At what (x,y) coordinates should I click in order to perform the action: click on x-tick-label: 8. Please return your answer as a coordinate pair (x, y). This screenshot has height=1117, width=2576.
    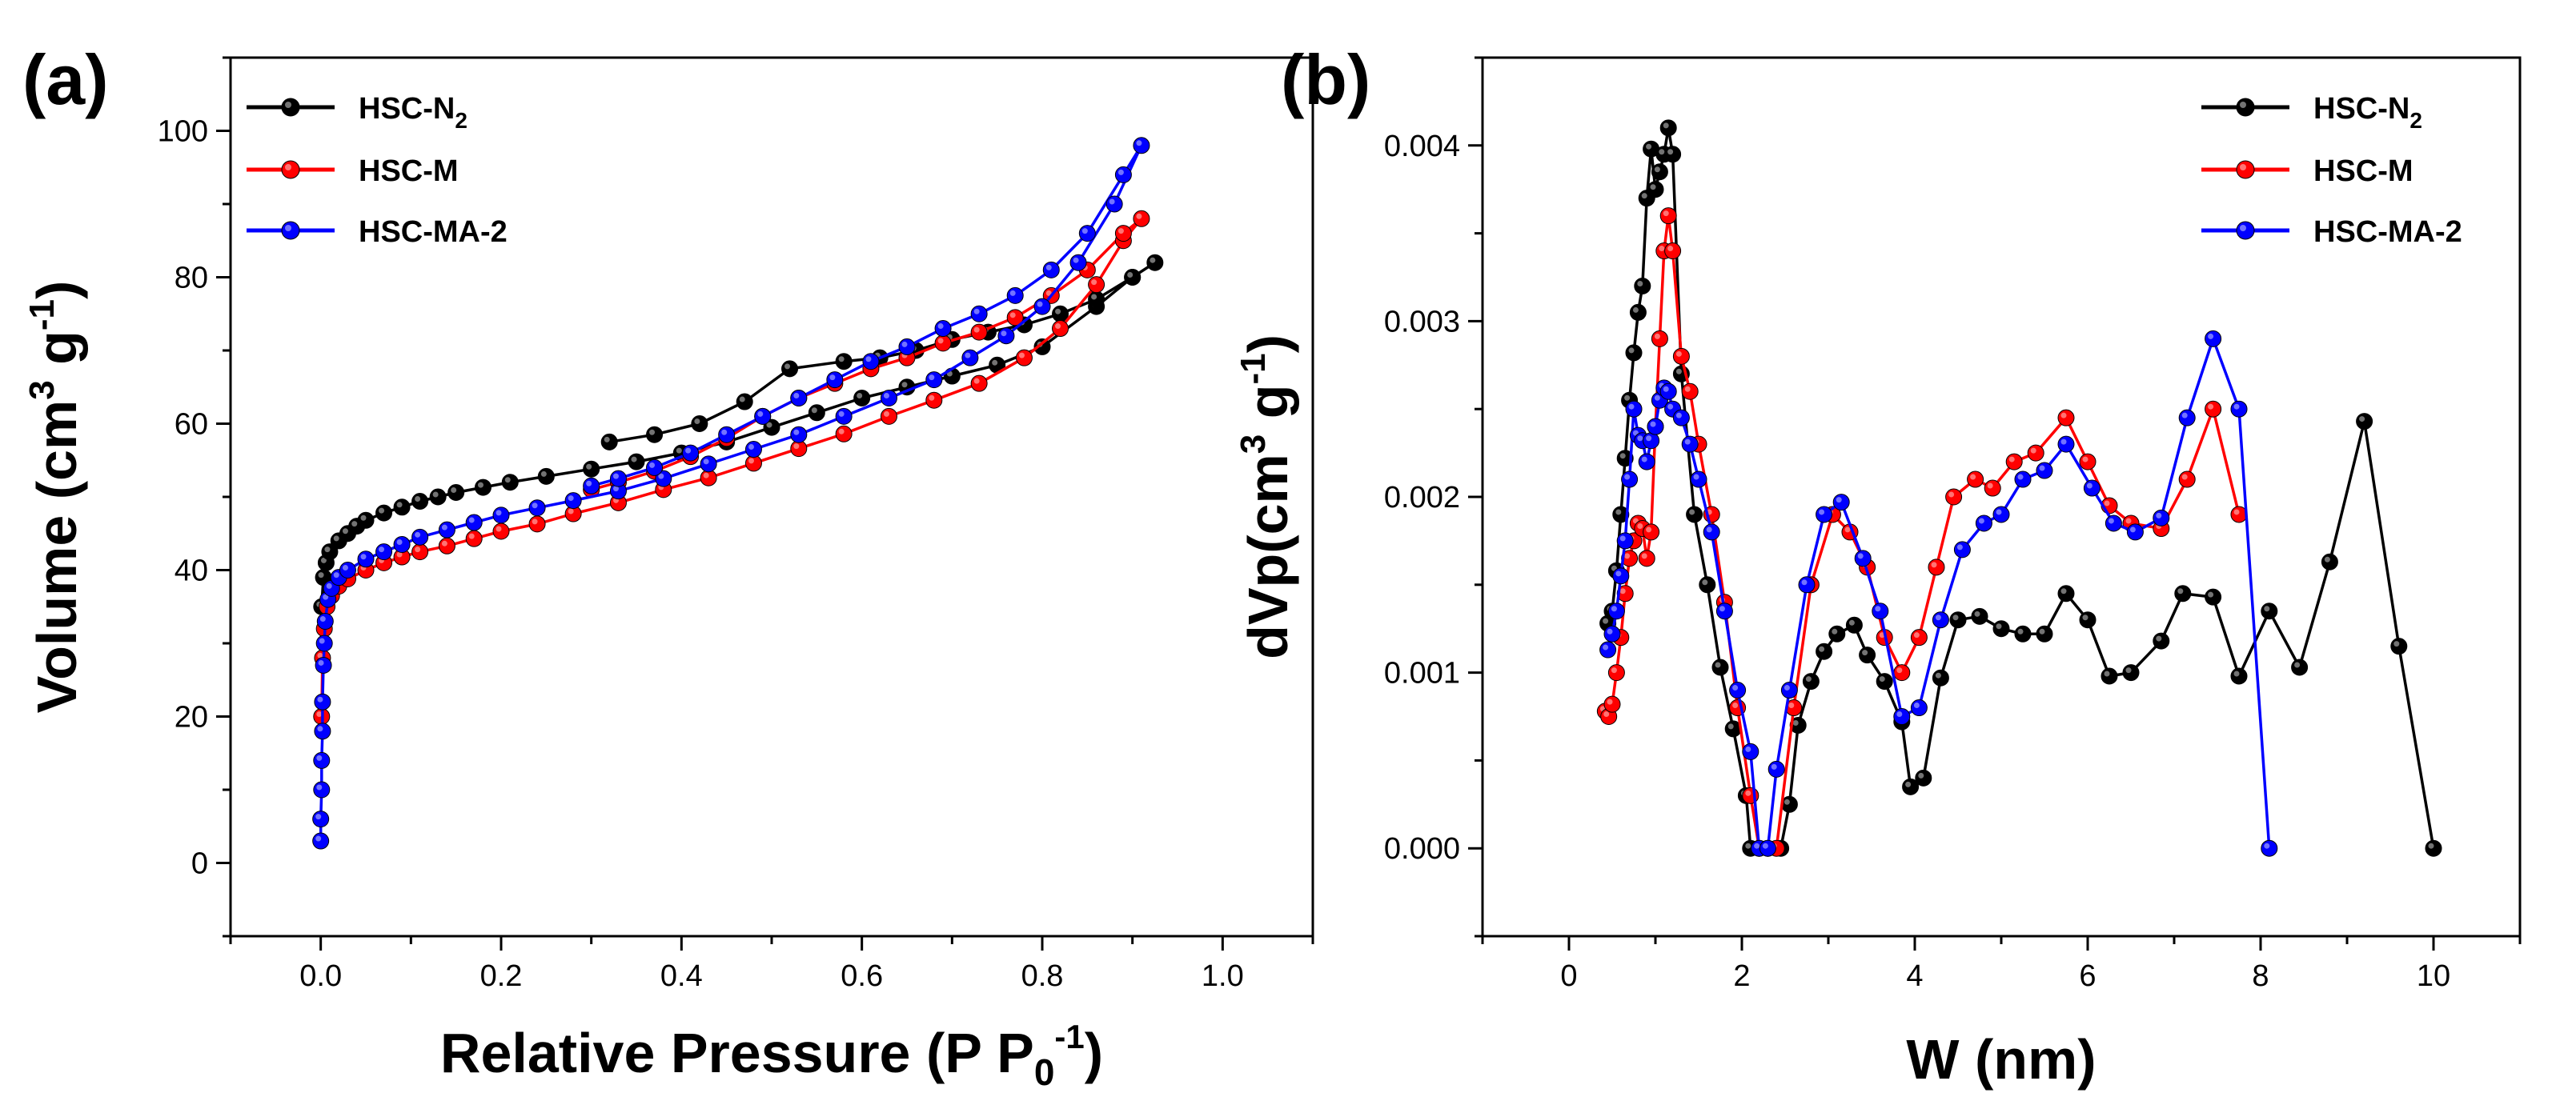
    Looking at the image, I should click on (2261, 976).